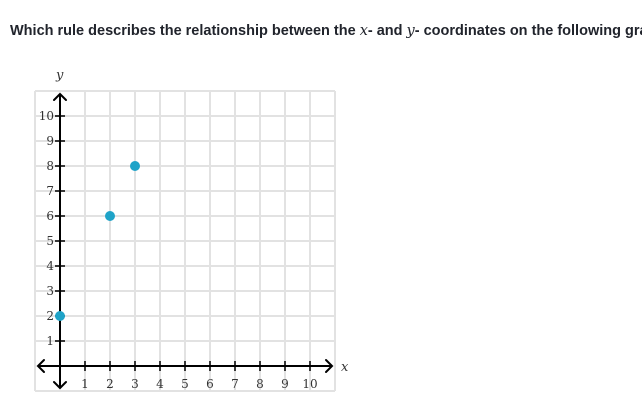 The image size is (642, 418). What do you see at coordinates (185, 384) in the screenshot?
I see `x-tick-label: 5` at bounding box center [185, 384].